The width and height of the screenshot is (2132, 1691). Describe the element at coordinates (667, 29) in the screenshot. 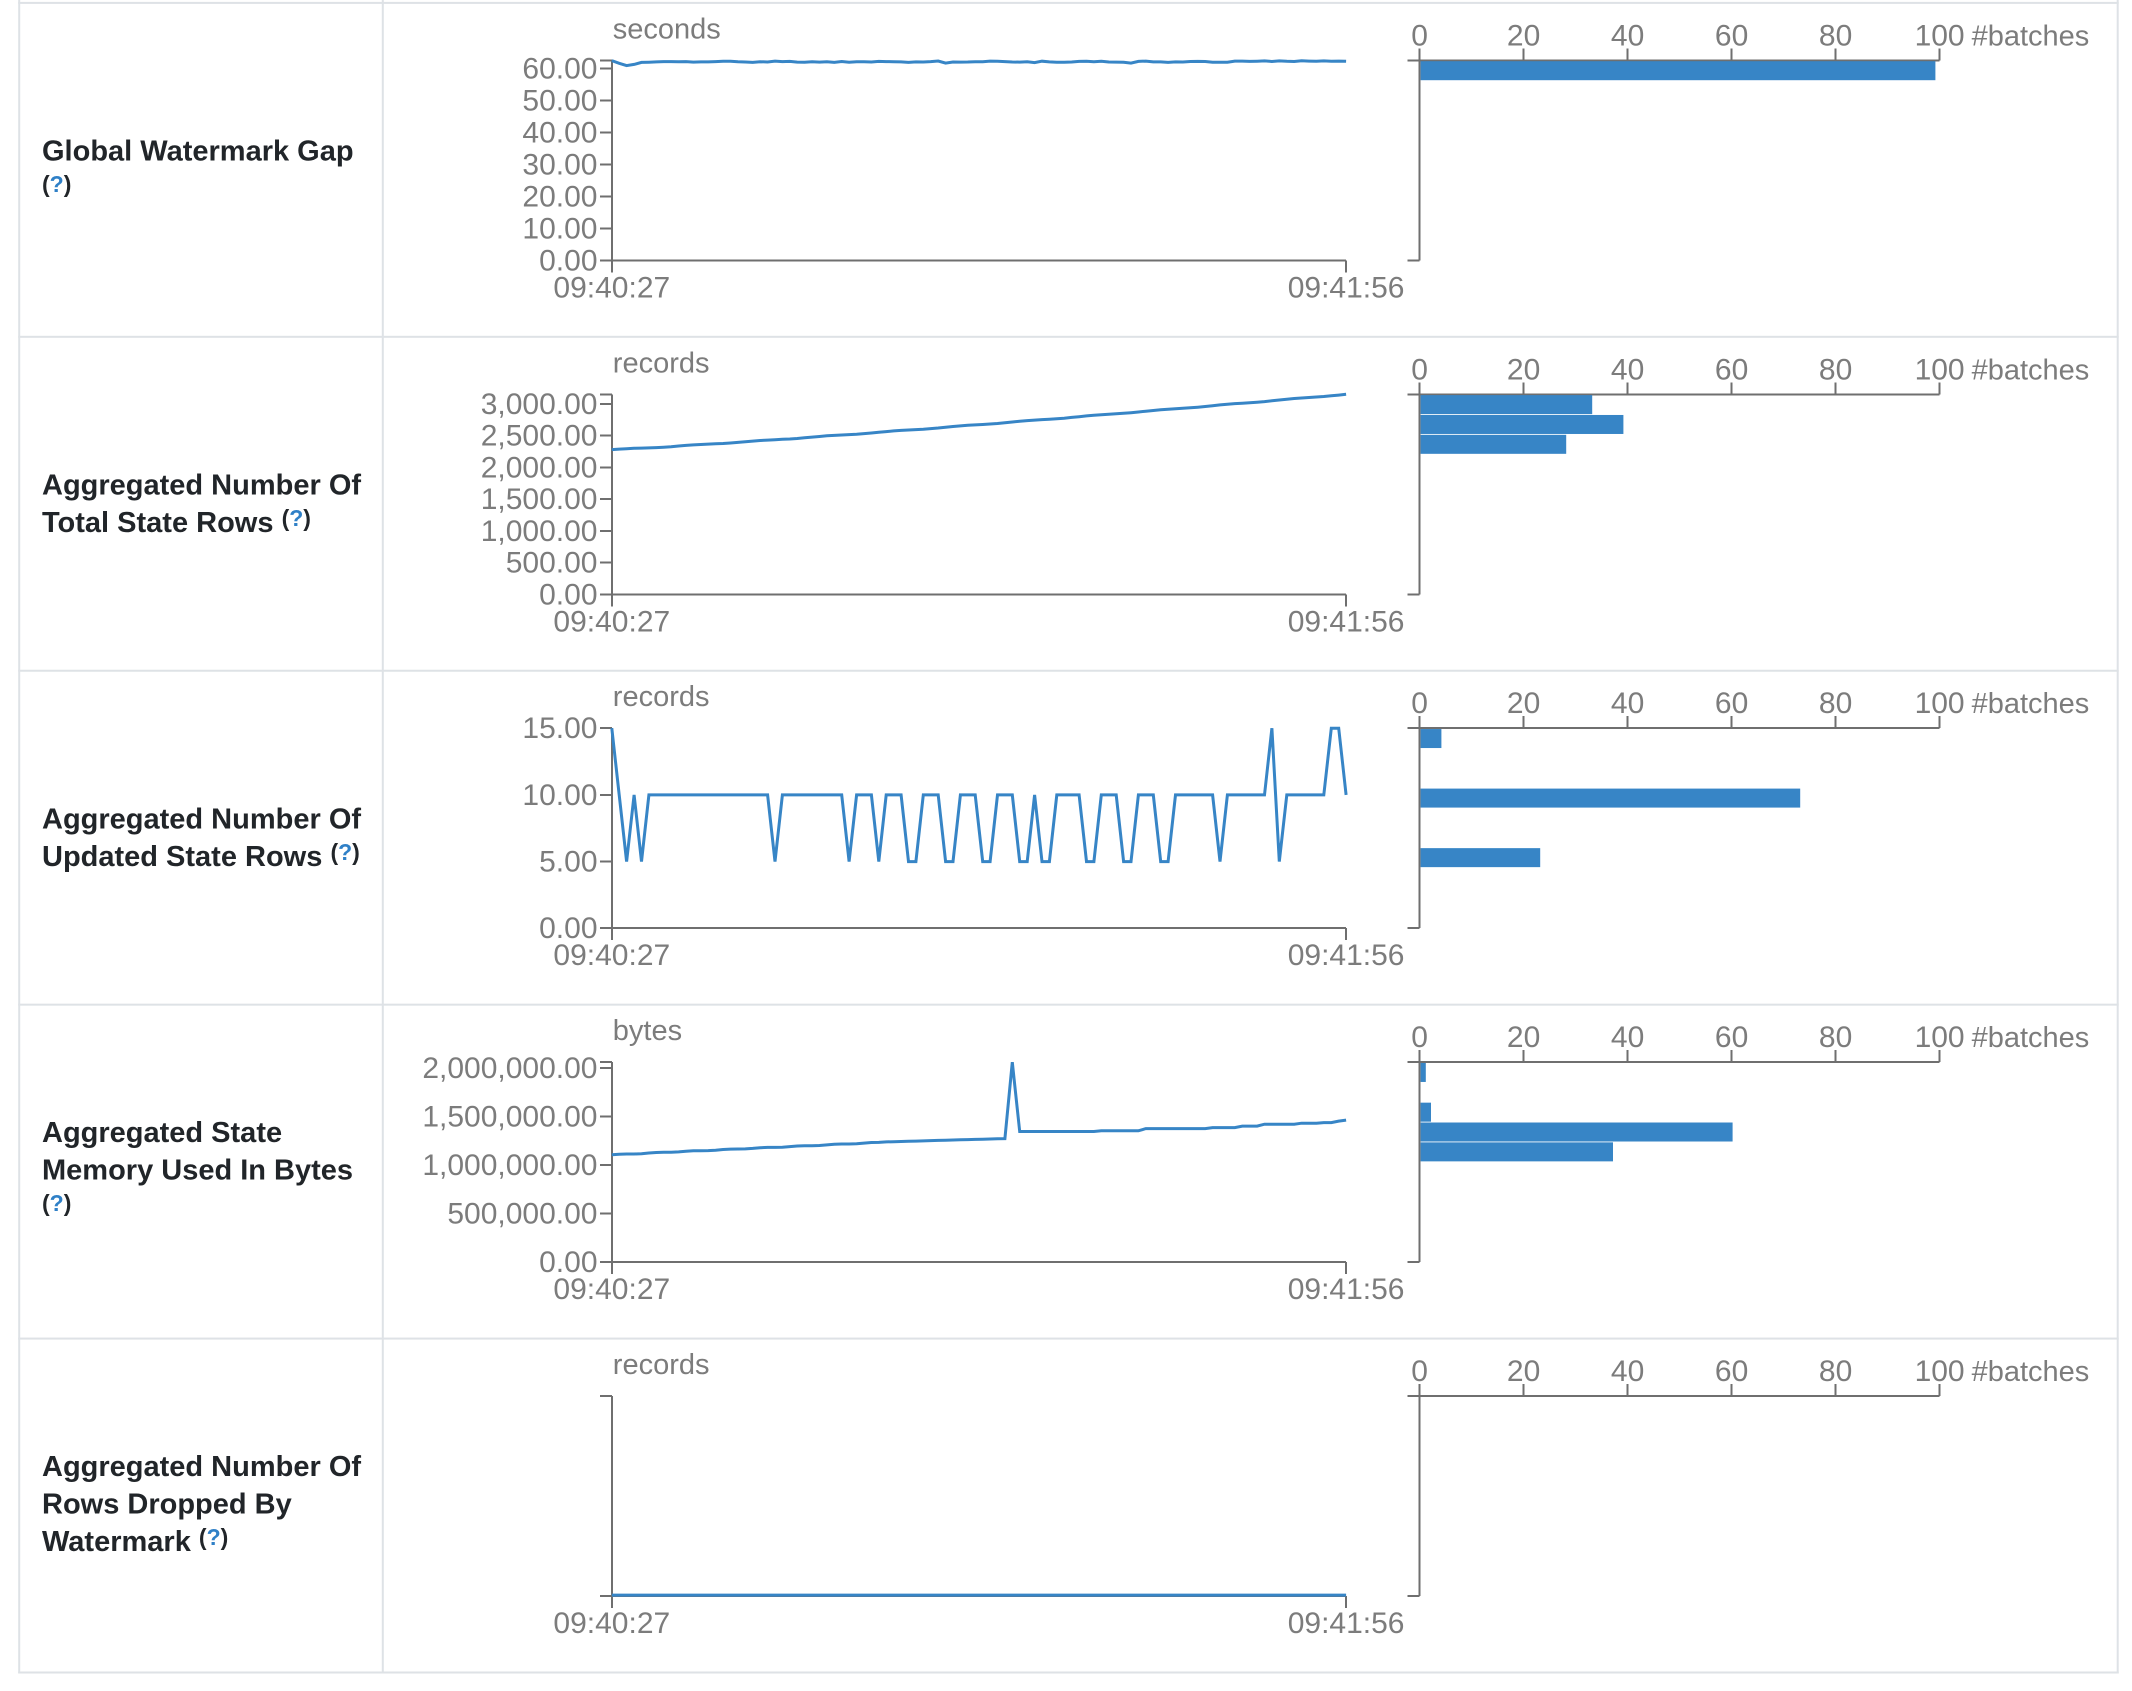

I see `svg-text: seconds` at that location.